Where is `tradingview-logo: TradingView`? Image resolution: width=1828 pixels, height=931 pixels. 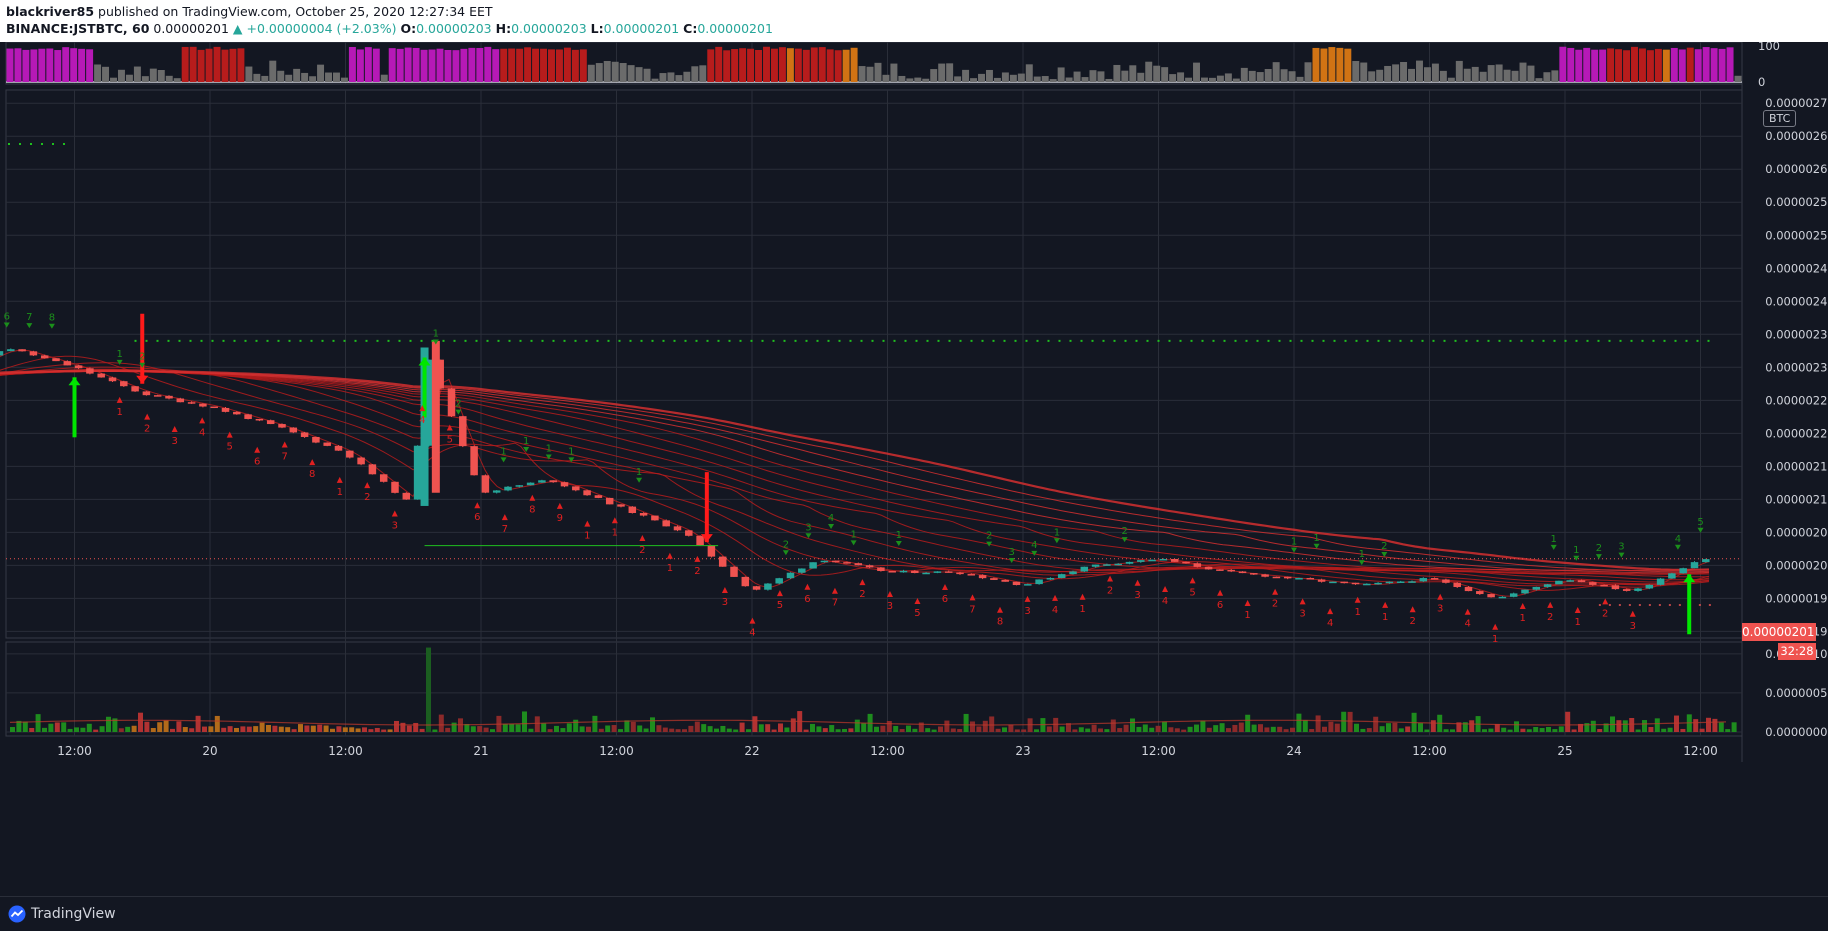
tradingview-logo: TradingView is located at coordinates (62, 914).